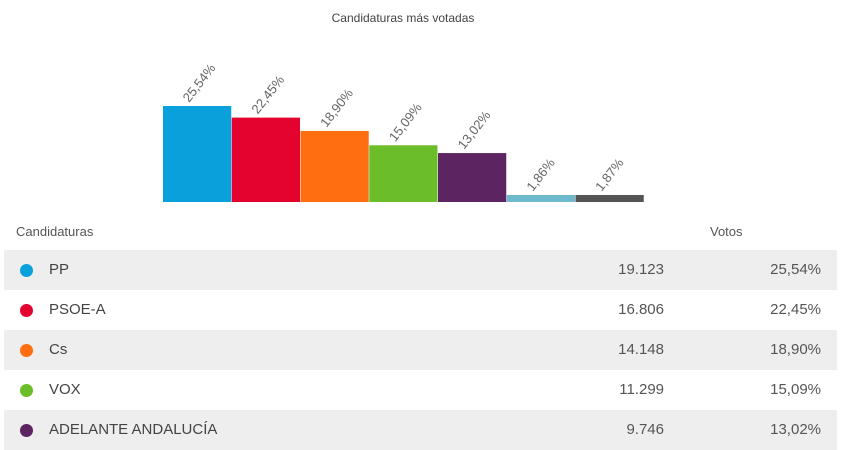 Image resolution: width=841 pixels, height=450 pixels. What do you see at coordinates (420, 310) in the screenshot?
I see `table-row: PSOE-A 16.806 22,45%` at bounding box center [420, 310].